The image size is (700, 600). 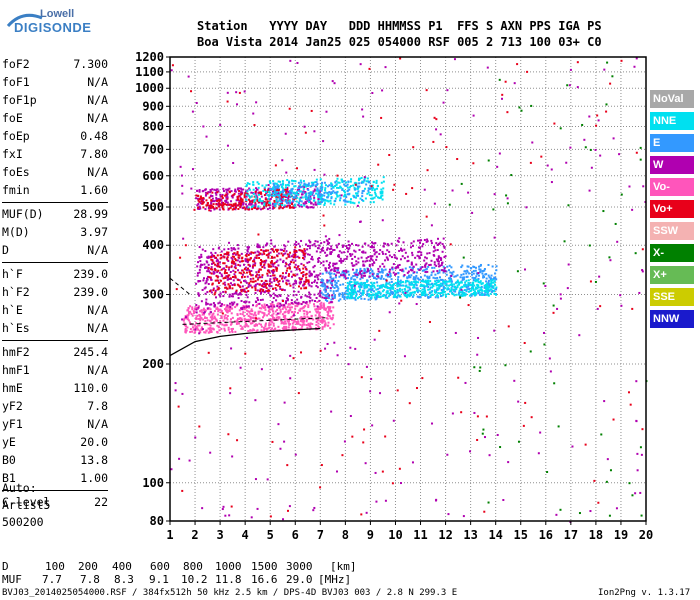 What do you see at coordinates (55, 372) in the screenshot?
I see `param-row: hmF1 N/A` at bounding box center [55, 372].